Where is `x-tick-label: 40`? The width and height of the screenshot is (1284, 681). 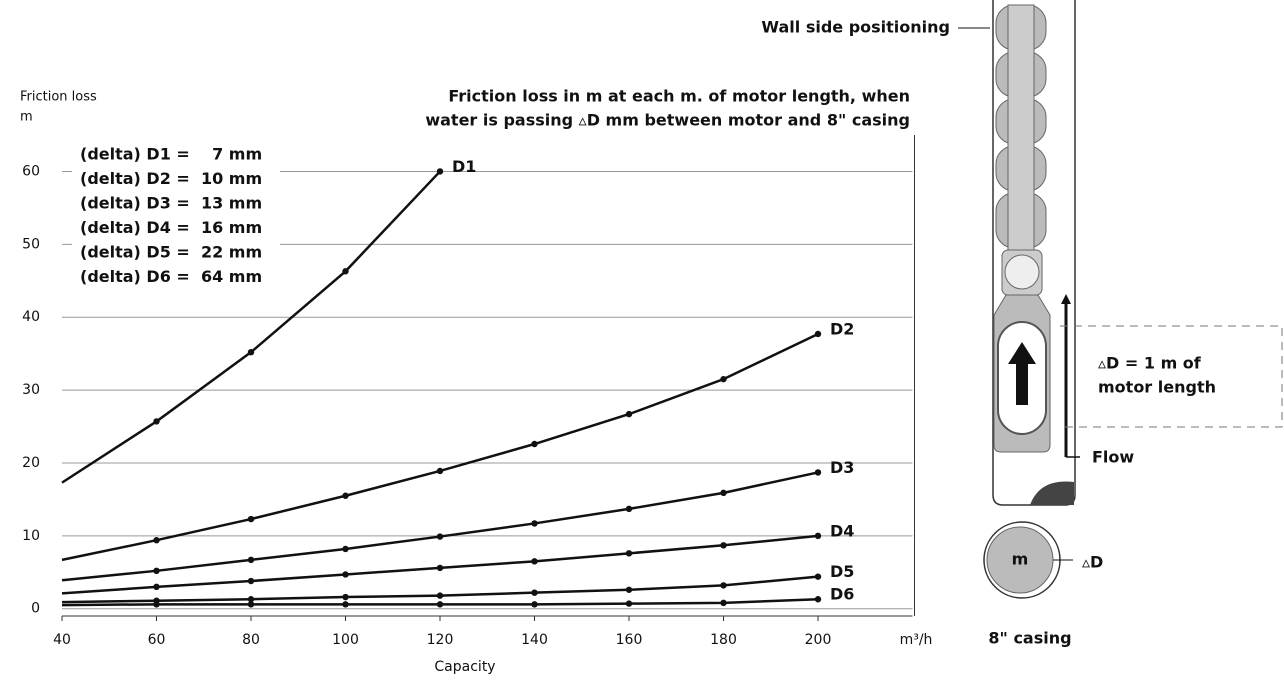 x-tick-label: 40 is located at coordinates (62, 640).